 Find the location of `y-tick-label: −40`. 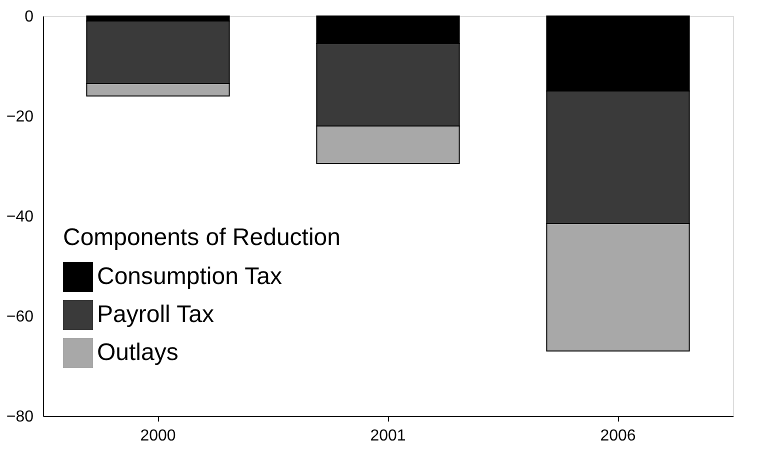

y-tick-label: −40 is located at coordinates (20, 217).